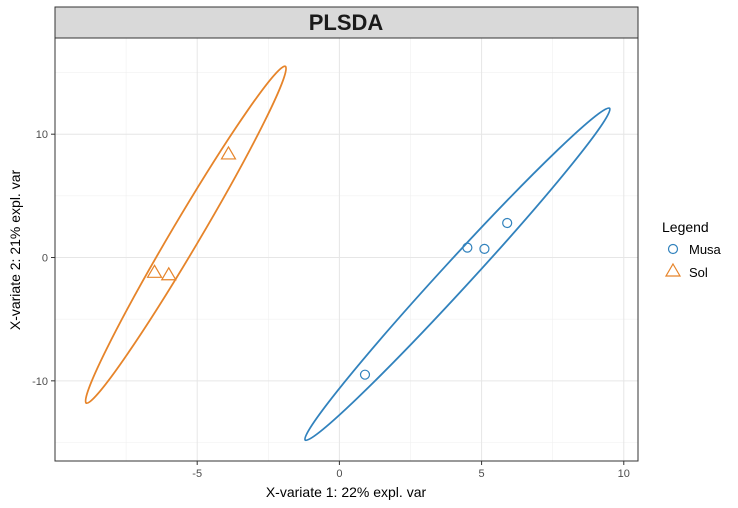  Describe the element at coordinates (411, 470) in the screenshot. I see `x-axis-ticks: -5 0 5 10` at that location.